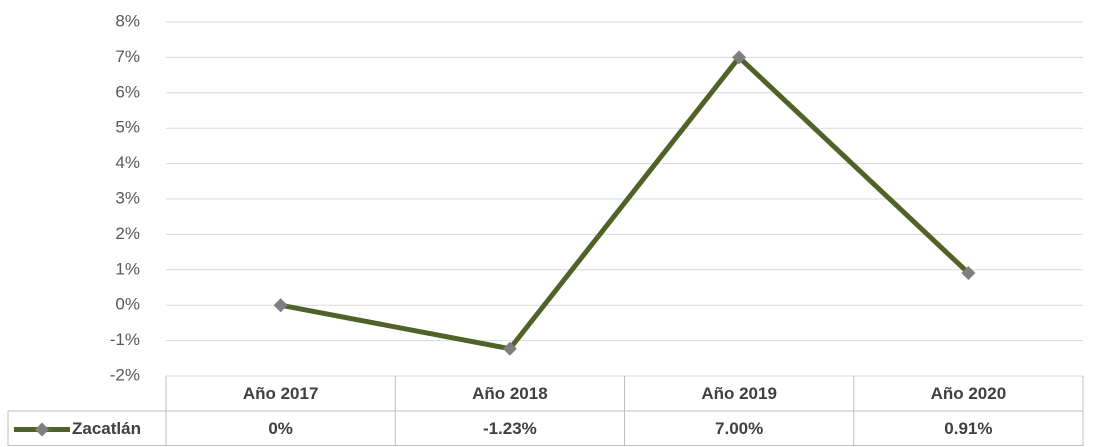  I want to click on x-tick-label: Año 2020, so click(969, 393).